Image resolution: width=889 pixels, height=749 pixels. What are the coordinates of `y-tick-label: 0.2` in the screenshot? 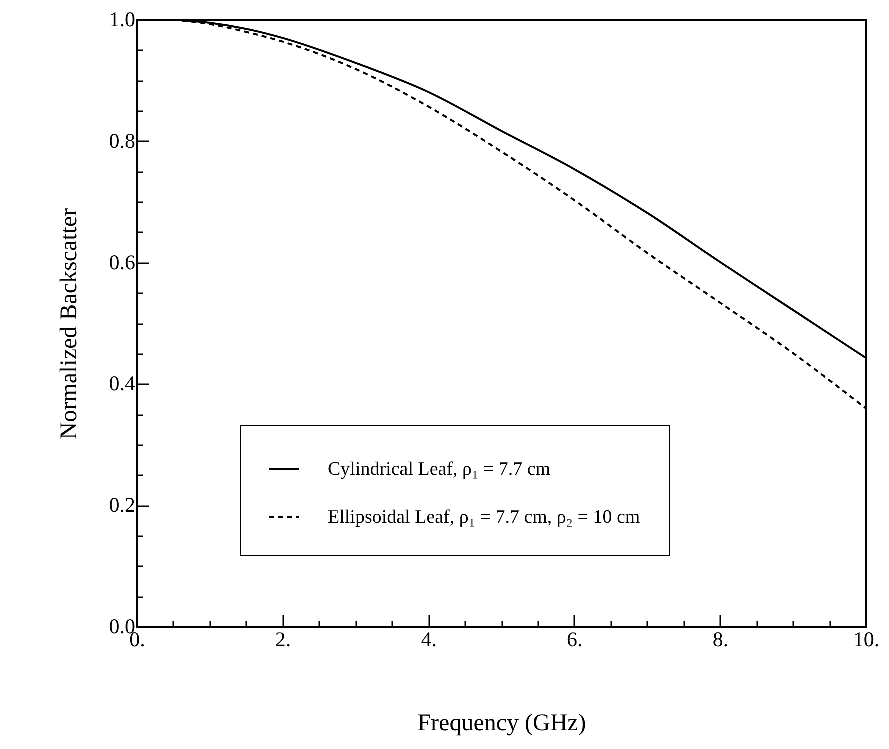 It's located at (122, 505).